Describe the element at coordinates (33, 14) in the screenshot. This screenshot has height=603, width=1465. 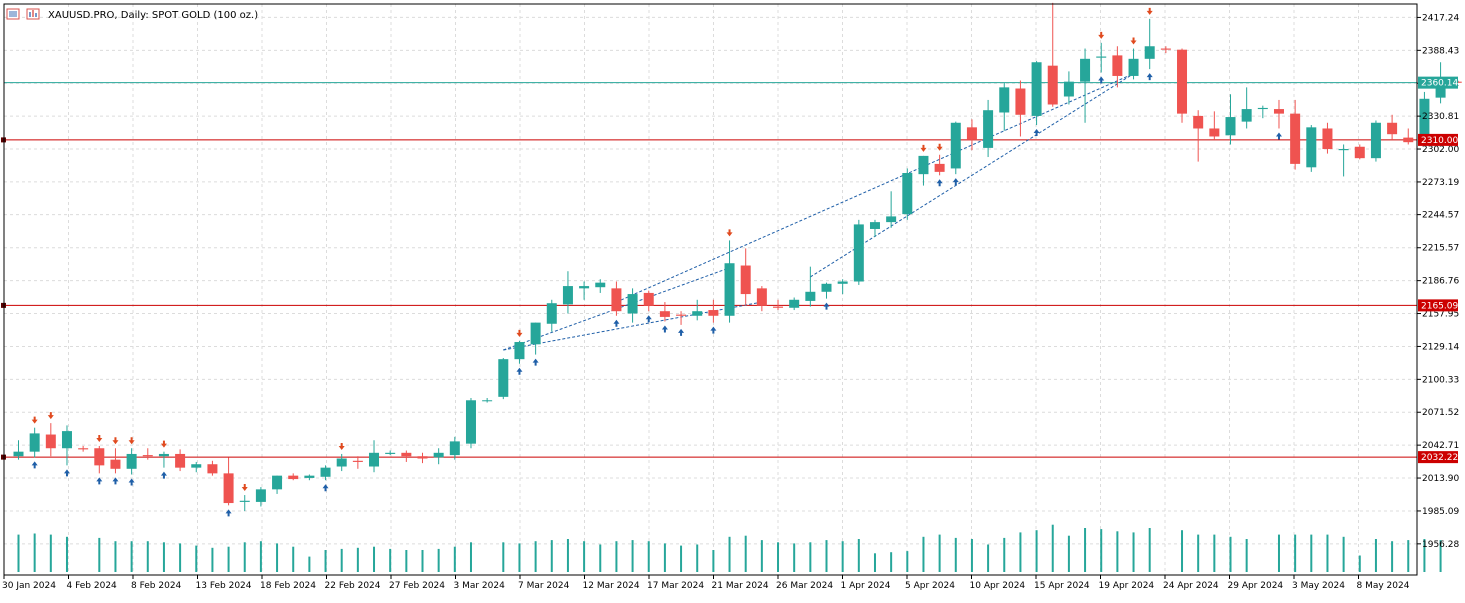
I see `indicator-list-icon` at that location.